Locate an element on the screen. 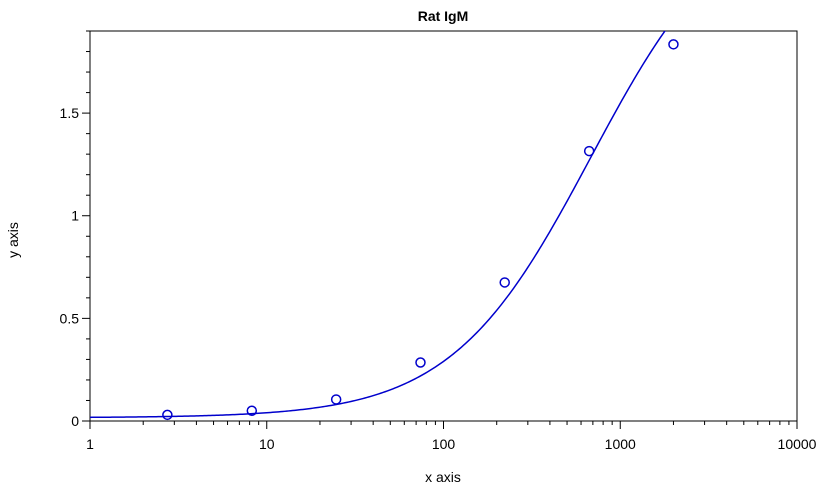 This screenshot has width=823, height=486. x-axis-ticks: 1 10 100 1000 10000 is located at coordinates (451, 436).